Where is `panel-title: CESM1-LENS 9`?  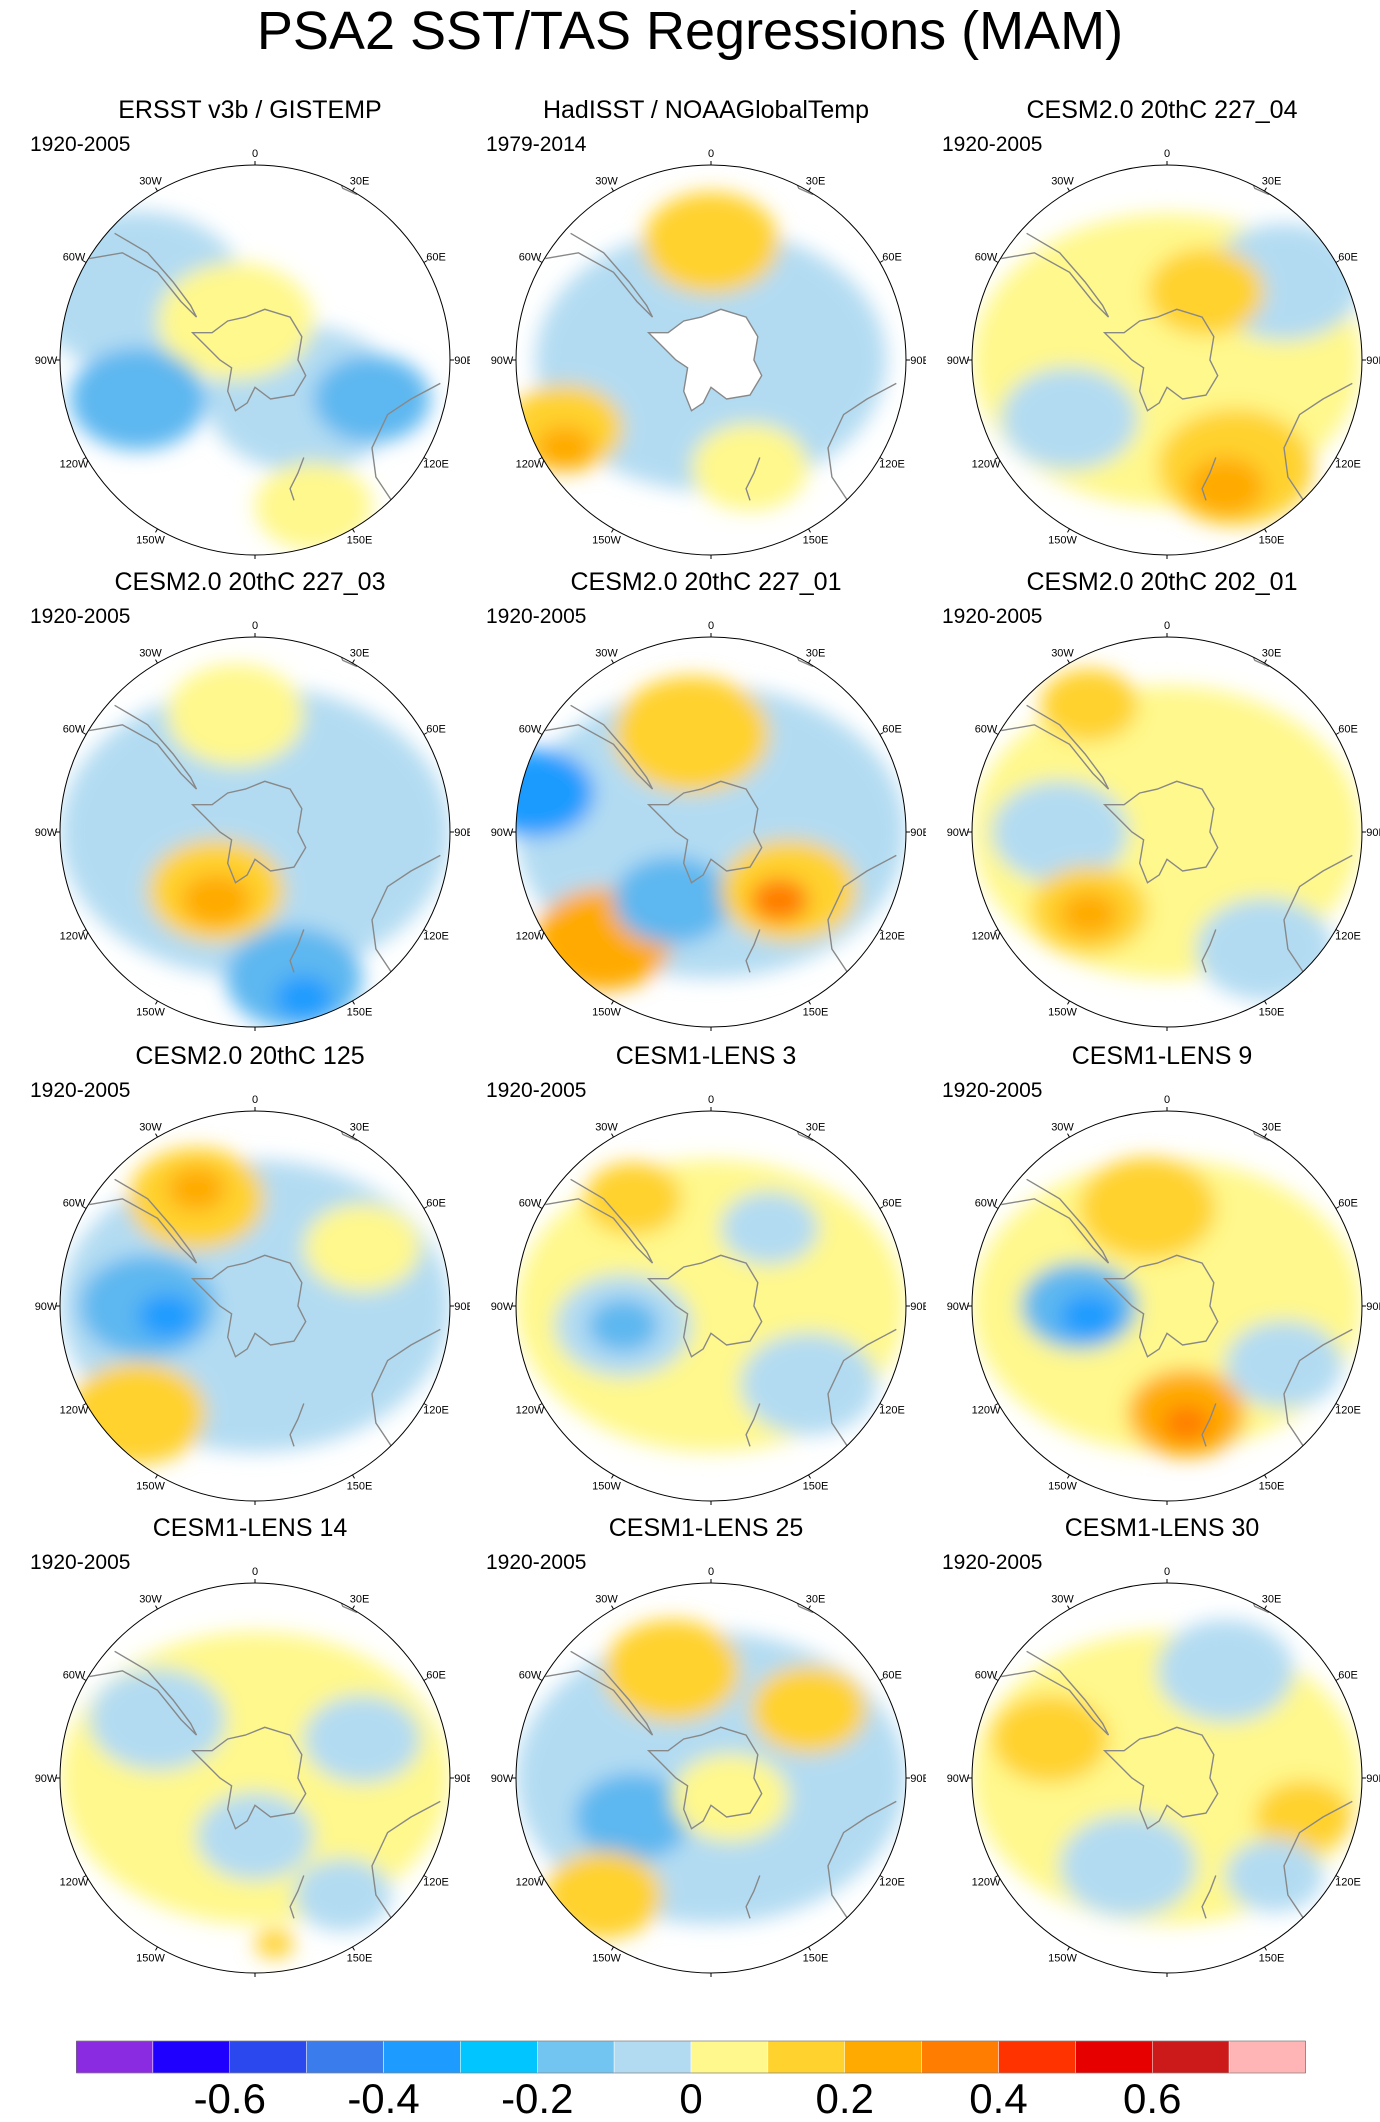
panel-title: CESM1-LENS 9 is located at coordinates (1162, 1056).